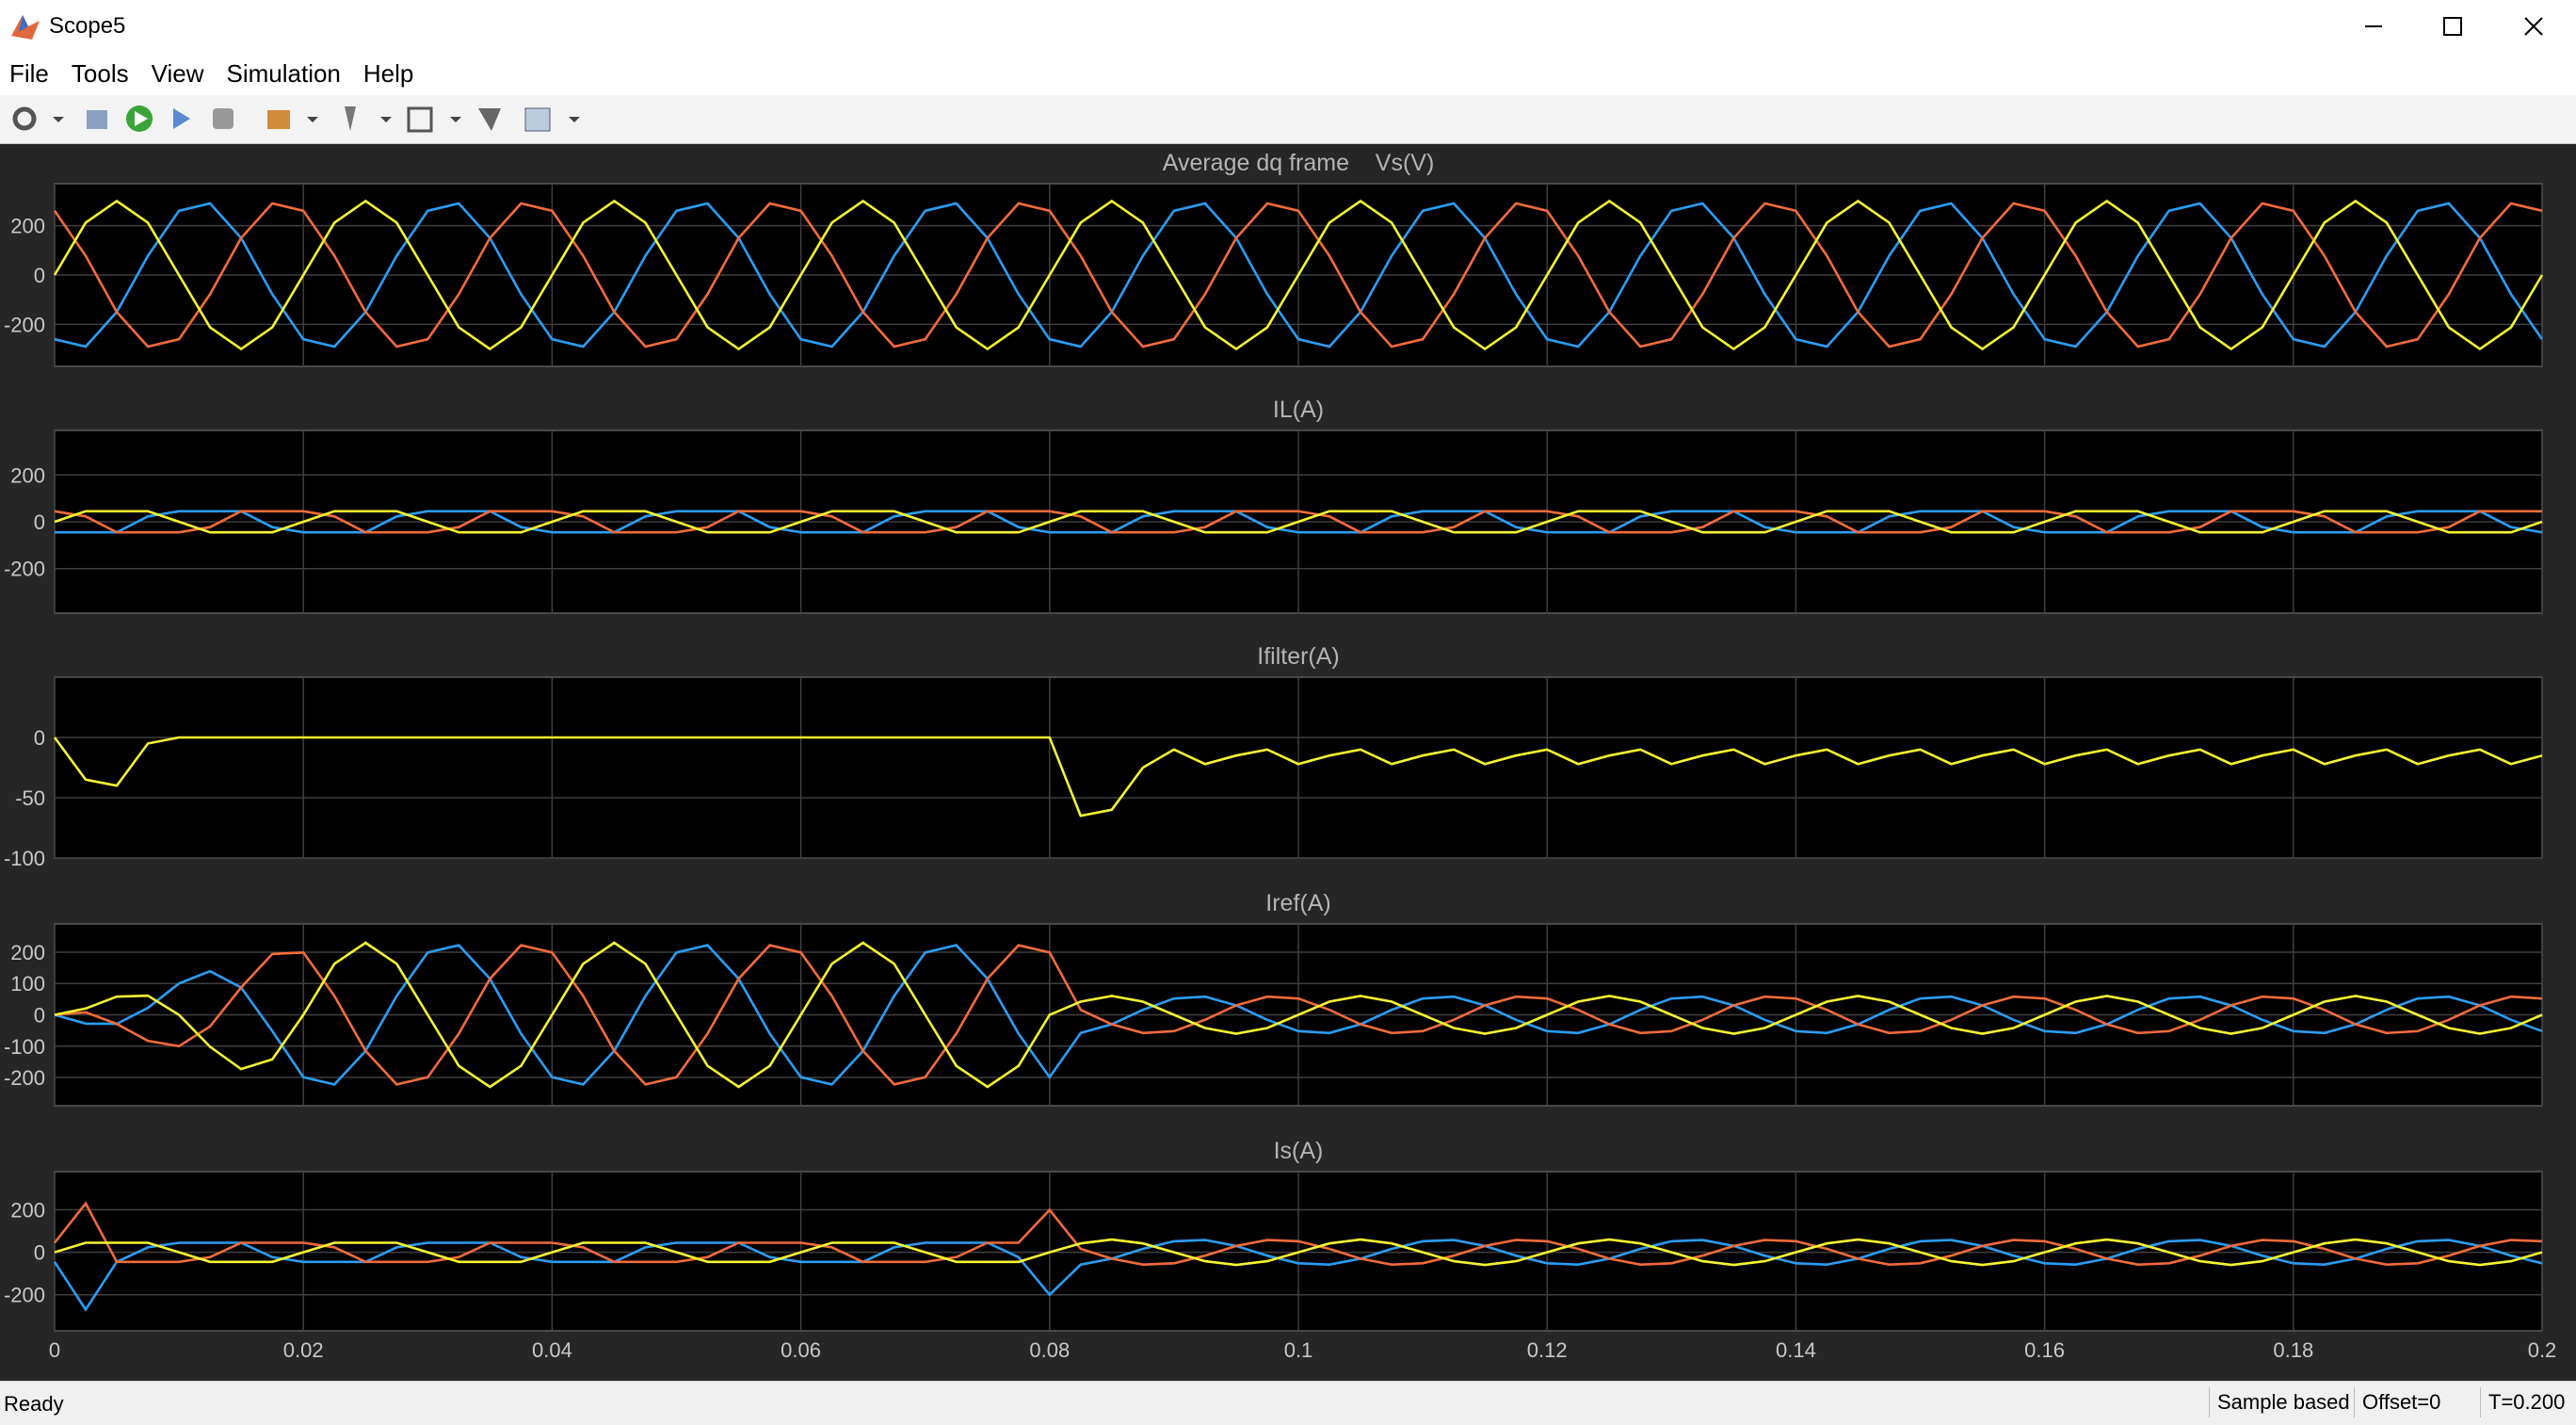 The width and height of the screenshot is (2576, 1425). What do you see at coordinates (1298, 410) in the screenshot?
I see `panel-title: IL(A)` at bounding box center [1298, 410].